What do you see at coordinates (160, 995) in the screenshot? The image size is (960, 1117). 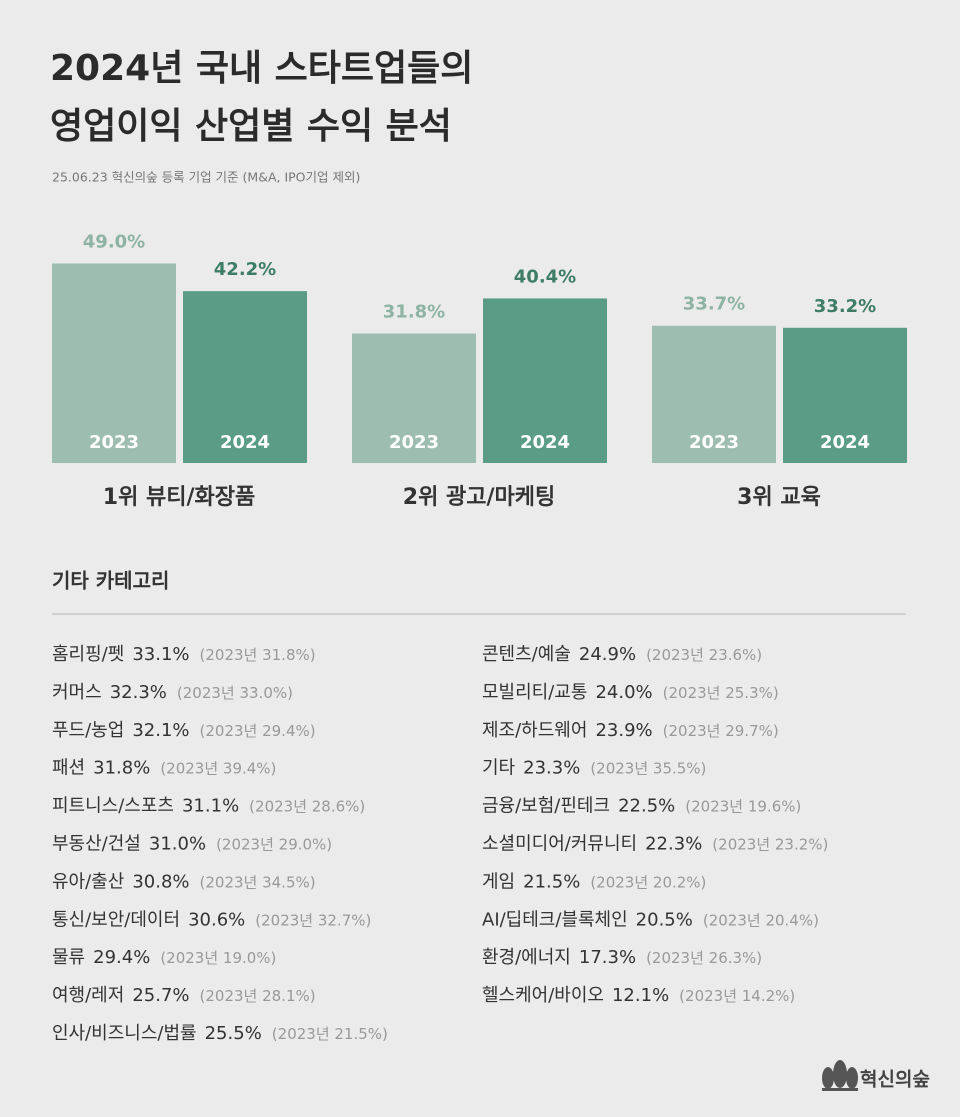 I see `item-value: 25.7%` at bounding box center [160, 995].